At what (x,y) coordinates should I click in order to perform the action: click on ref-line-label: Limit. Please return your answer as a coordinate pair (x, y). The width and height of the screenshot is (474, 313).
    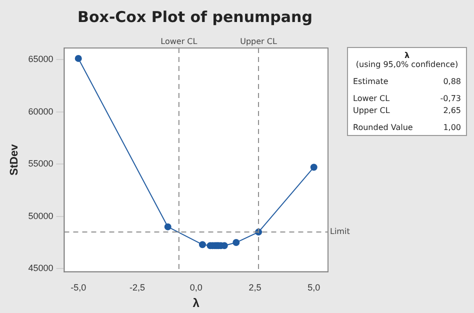
    Looking at the image, I should click on (340, 231).